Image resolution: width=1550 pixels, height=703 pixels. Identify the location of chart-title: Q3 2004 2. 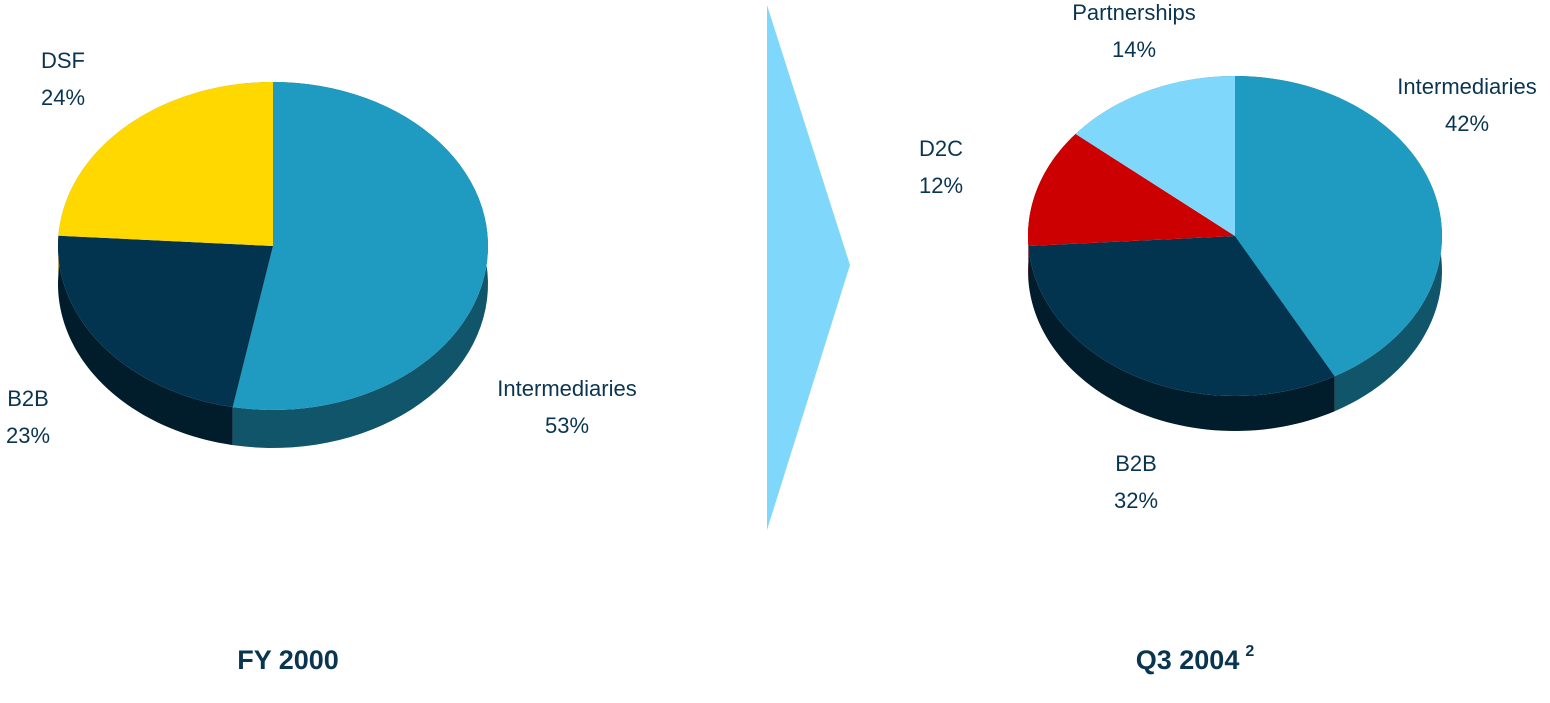
(1195, 659).